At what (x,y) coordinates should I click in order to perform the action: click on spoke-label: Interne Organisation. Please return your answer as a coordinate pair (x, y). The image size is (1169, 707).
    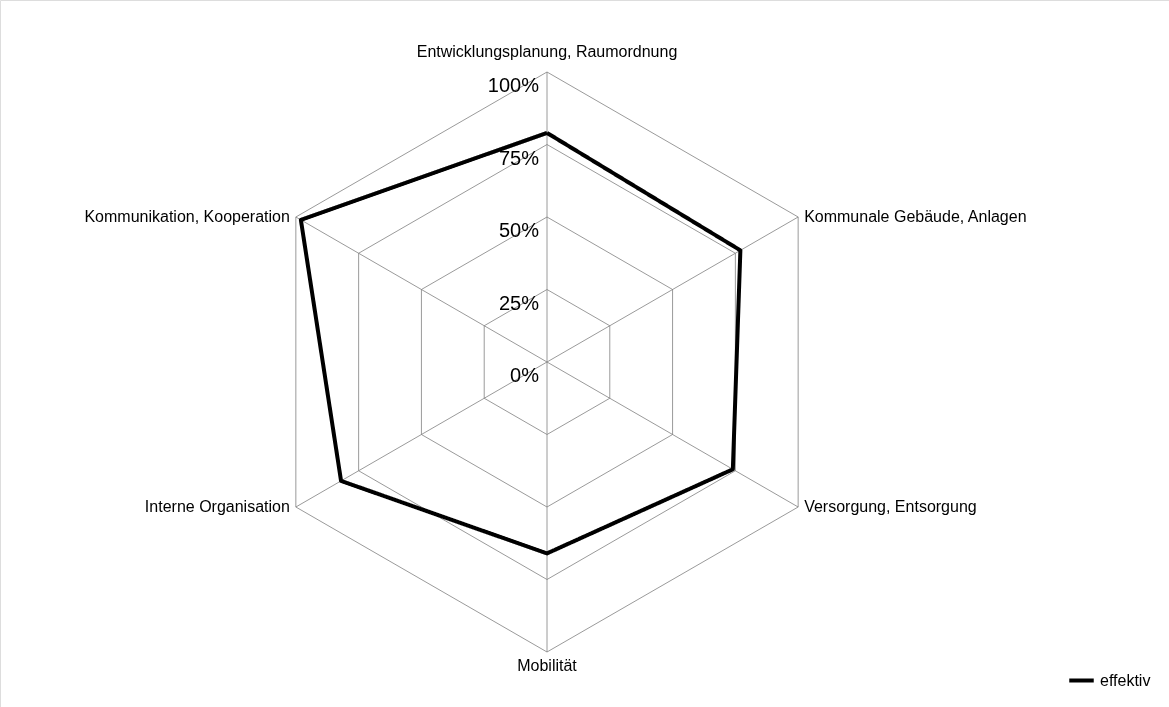
    Looking at the image, I should click on (217, 506).